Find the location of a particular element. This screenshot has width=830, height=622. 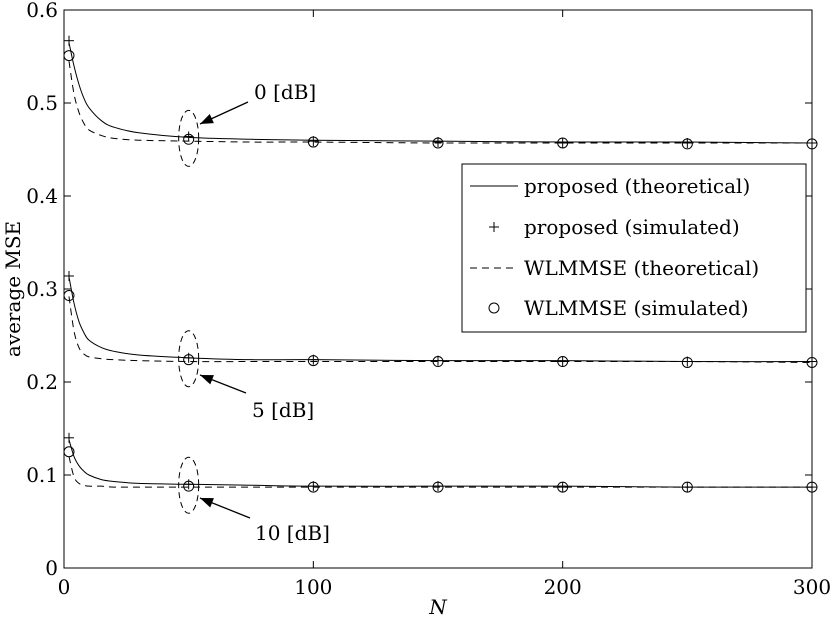

x-axis-label: N is located at coordinates (438, 607).